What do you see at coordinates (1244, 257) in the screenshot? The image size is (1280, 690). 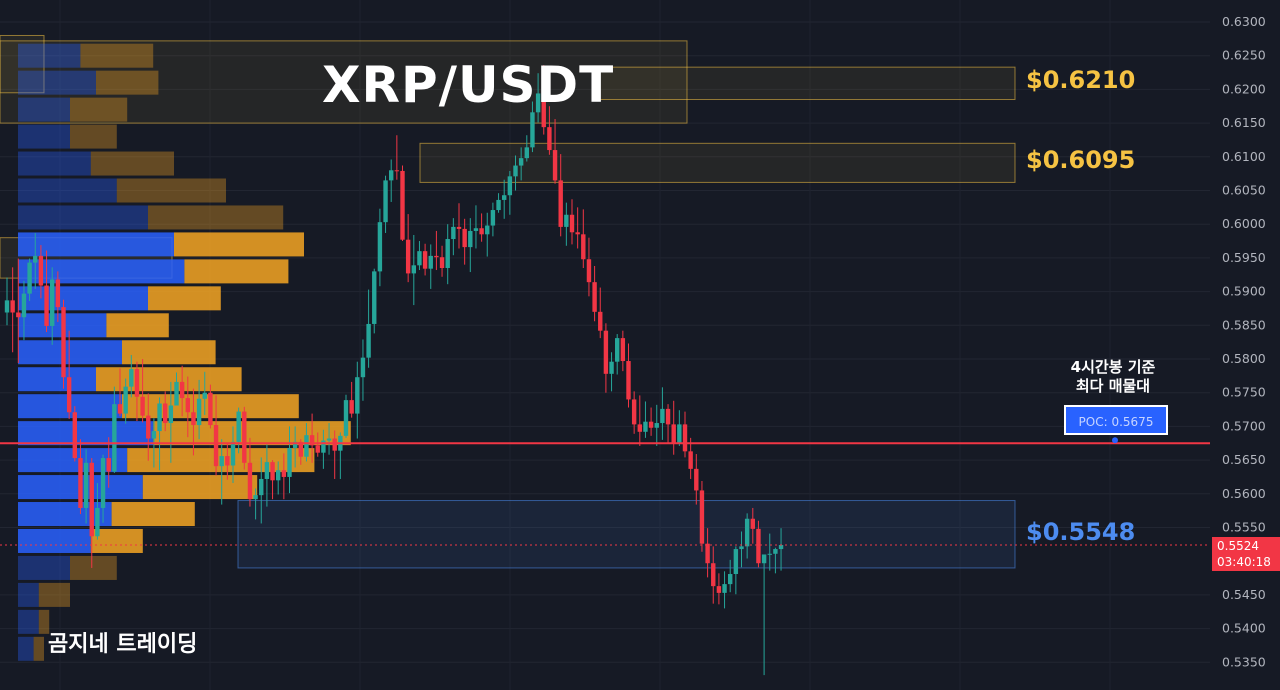 I see `y-tick-label: 0.5950` at bounding box center [1244, 257].